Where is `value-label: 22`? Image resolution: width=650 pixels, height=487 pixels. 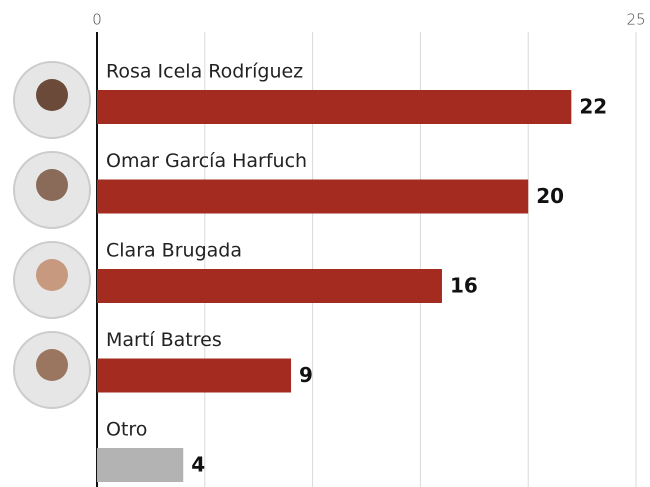
value-label: 22 is located at coordinates (593, 107).